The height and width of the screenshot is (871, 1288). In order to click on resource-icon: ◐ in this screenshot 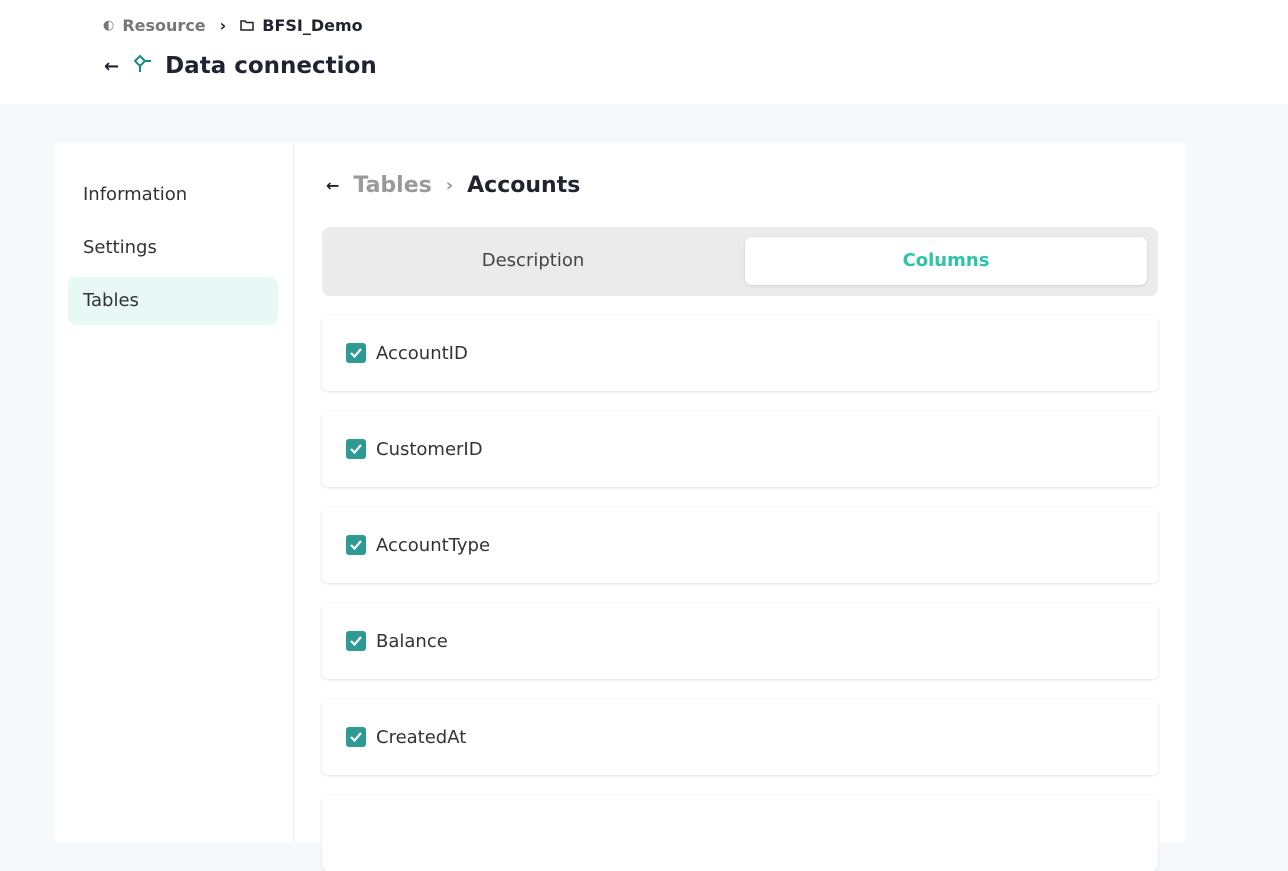, I will do `click(109, 25)`.